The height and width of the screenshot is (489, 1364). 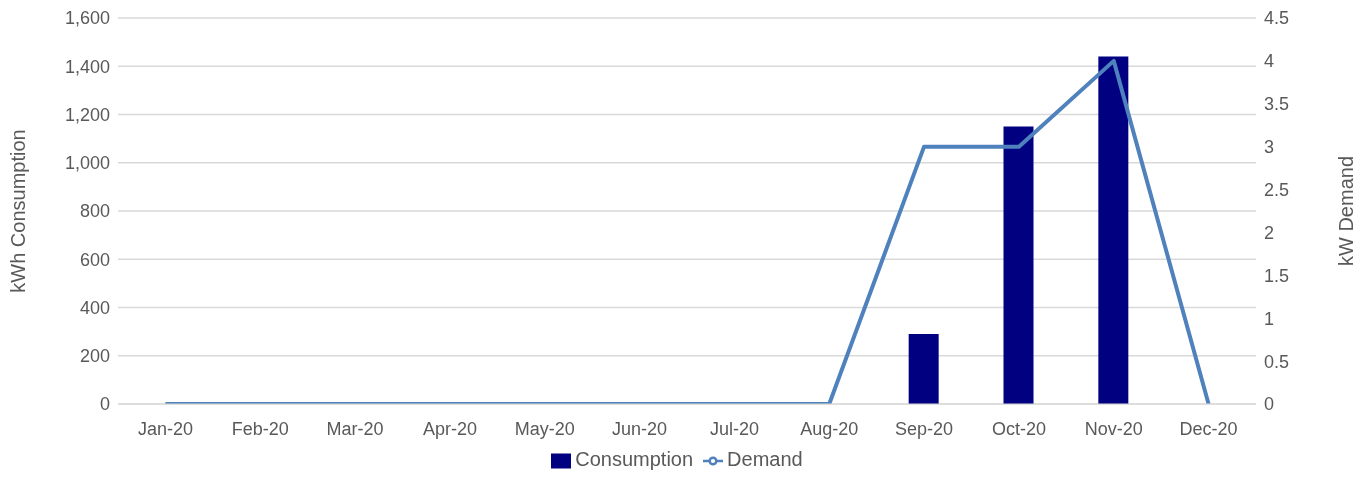 What do you see at coordinates (449, 428) in the screenshot?
I see `x-tick-label: Apr-20` at bounding box center [449, 428].